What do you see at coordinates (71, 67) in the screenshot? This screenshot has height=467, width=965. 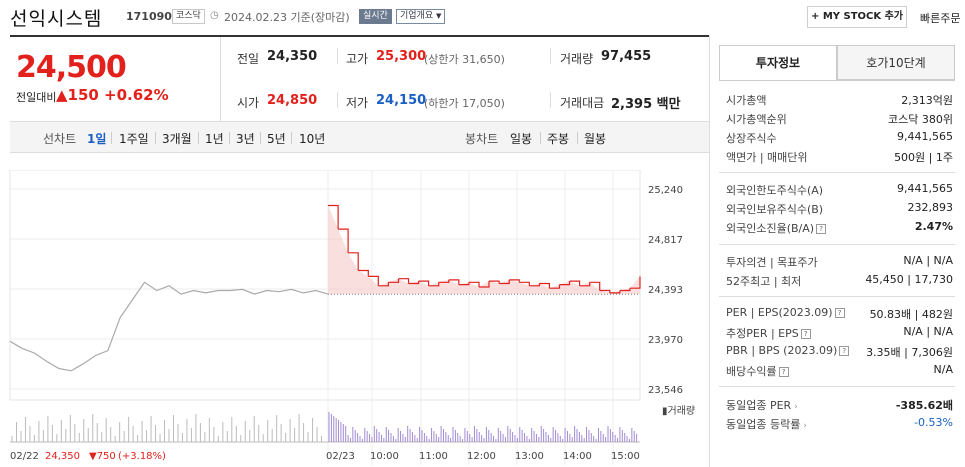 I see `current-price: 24,500` at bounding box center [71, 67].